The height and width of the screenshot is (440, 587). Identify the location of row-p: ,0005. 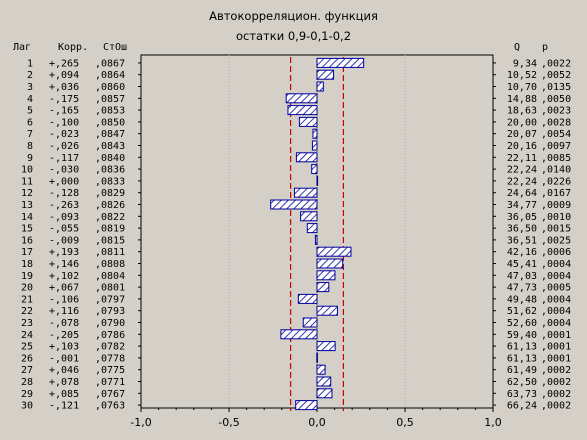
(556, 288).